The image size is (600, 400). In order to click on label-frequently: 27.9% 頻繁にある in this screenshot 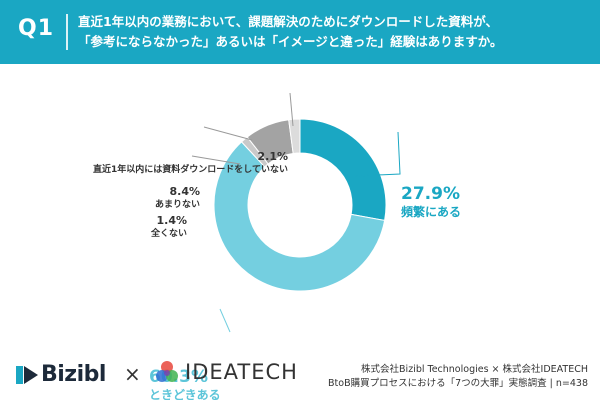, I will do `click(431, 202)`.